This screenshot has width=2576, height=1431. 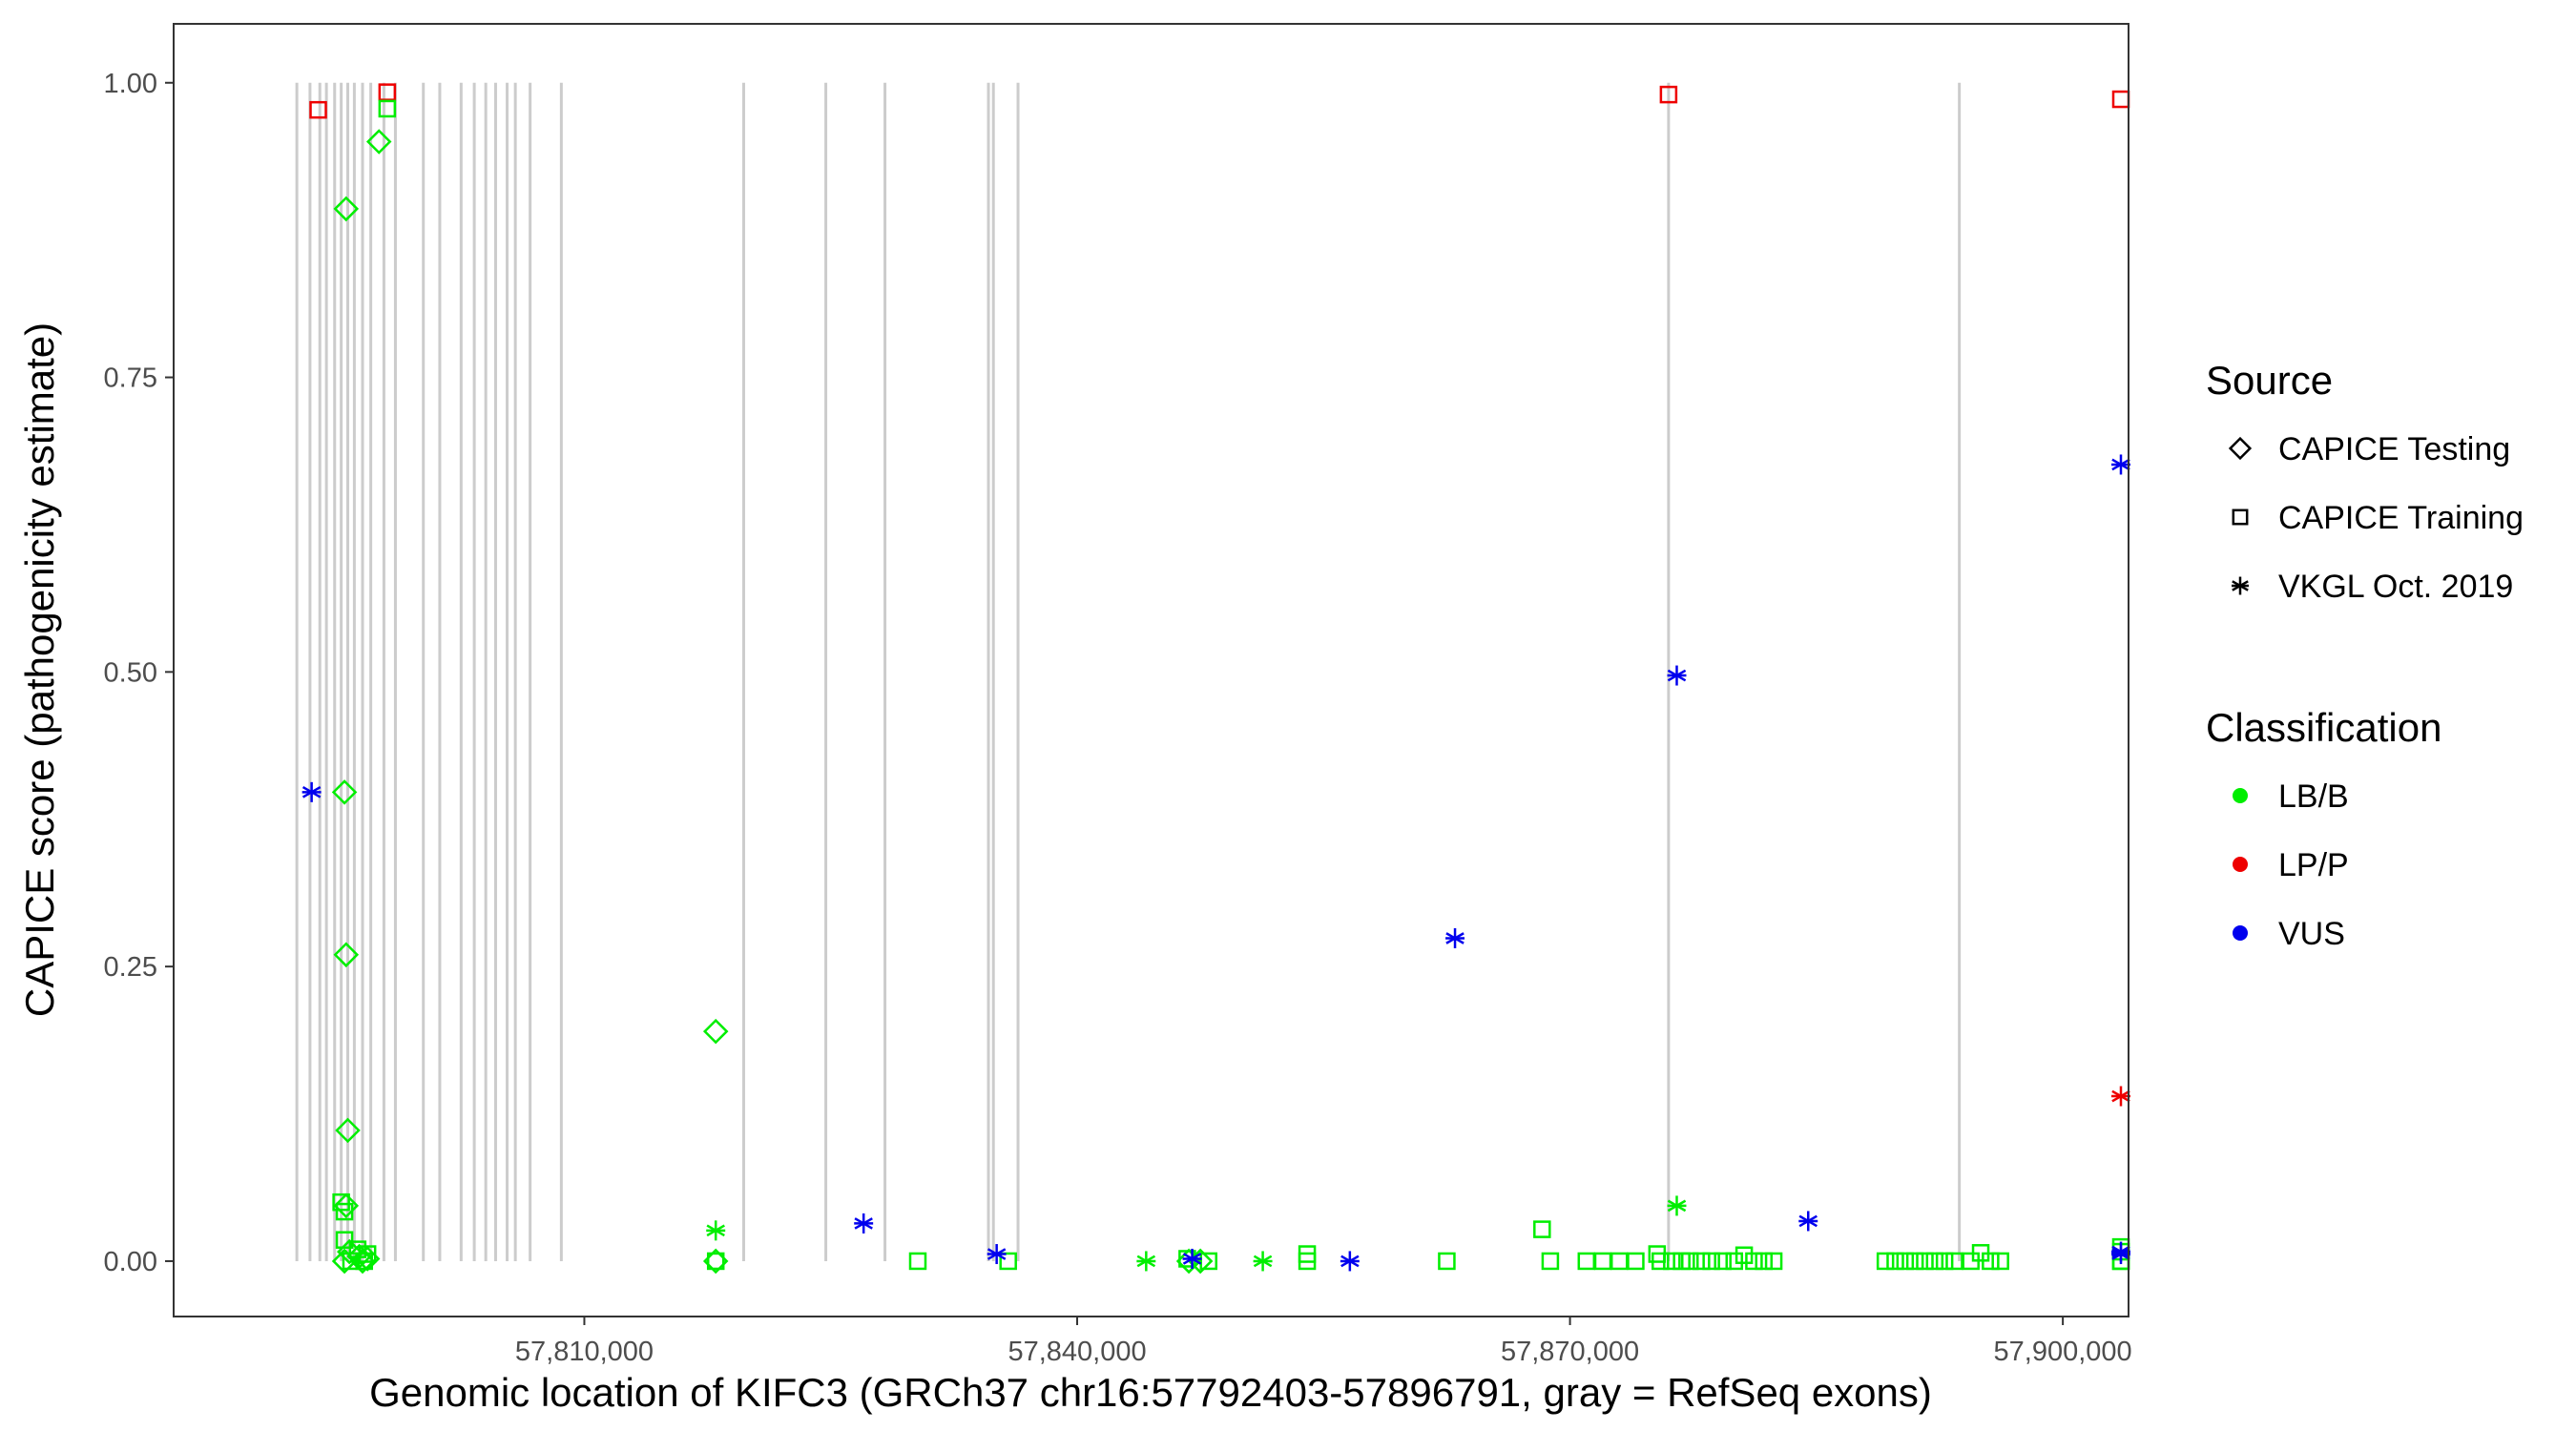 What do you see at coordinates (2395, 587) in the screenshot?
I see `legend-source-label: VKGL Oct. 2019` at bounding box center [2395, 587].